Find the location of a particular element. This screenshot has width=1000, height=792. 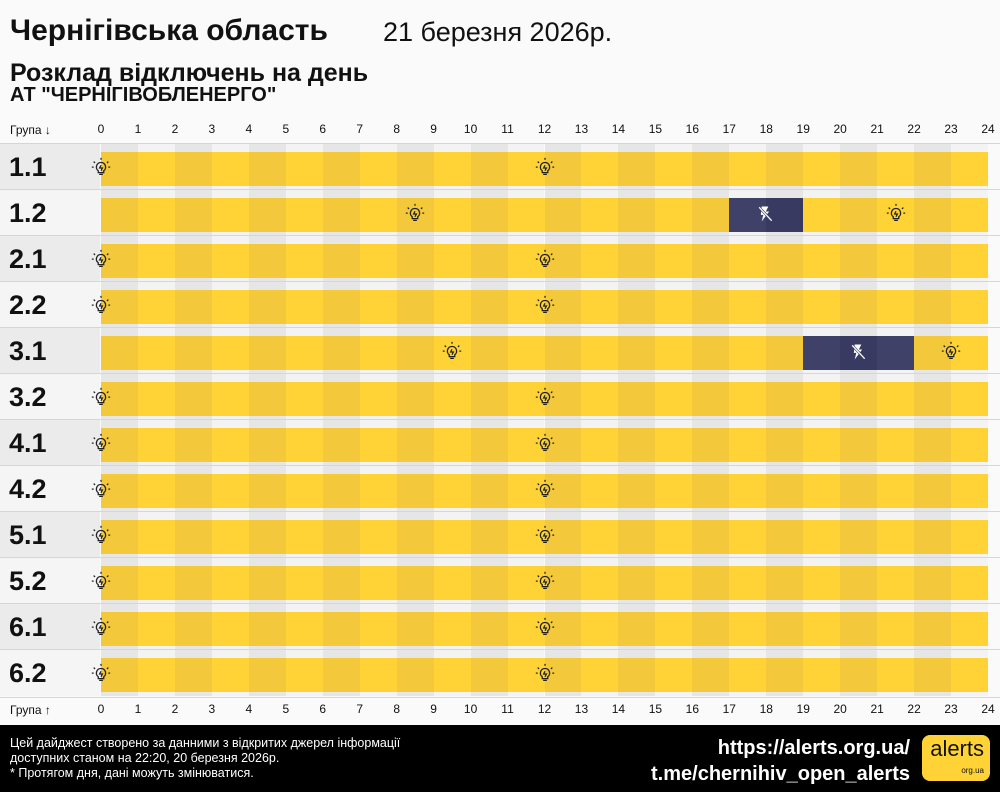

region-title: Чернігівська область is located at coordinates (169, 30).